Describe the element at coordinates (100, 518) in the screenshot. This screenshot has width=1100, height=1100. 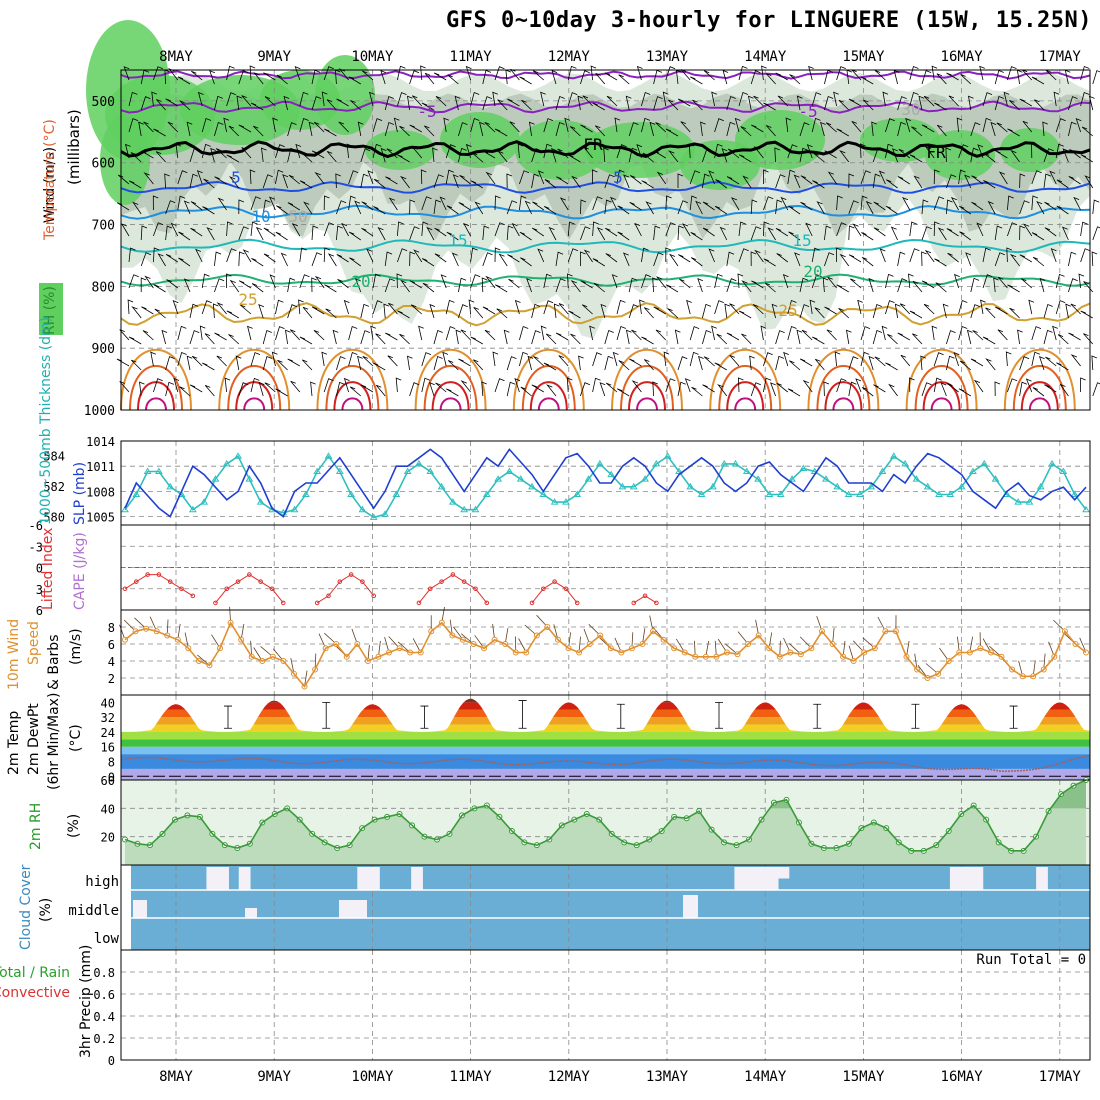
I see `slp-tick-label: 1005` at that location.